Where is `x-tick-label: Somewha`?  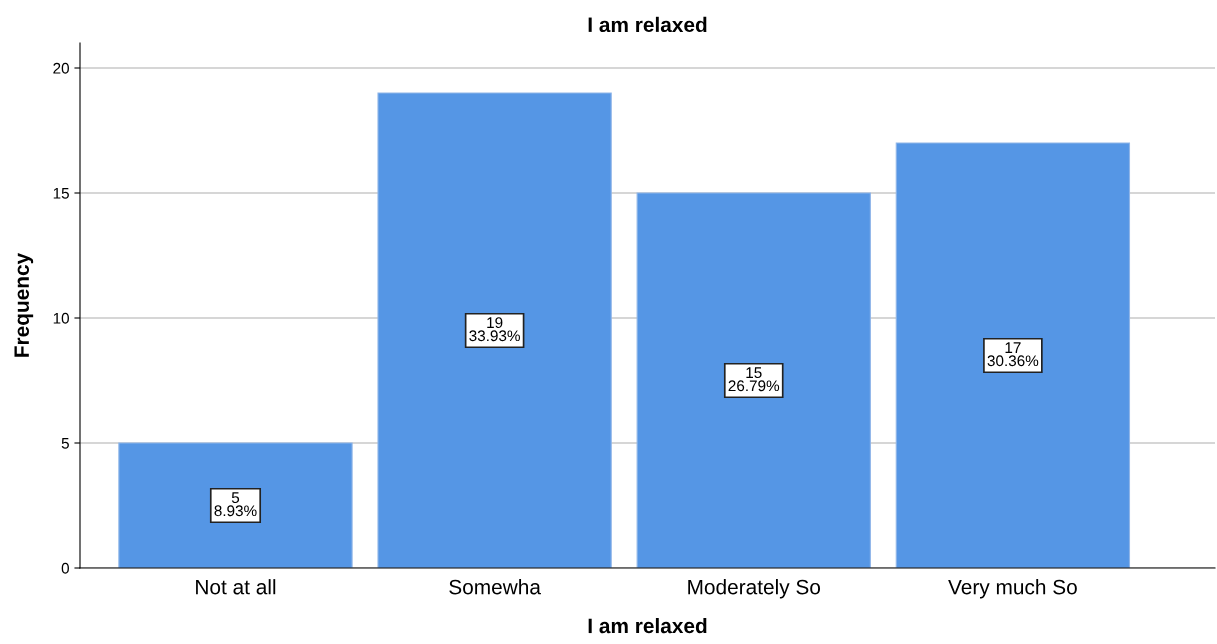 x-tick-label: Somewha is located at coordinates (495, 587).